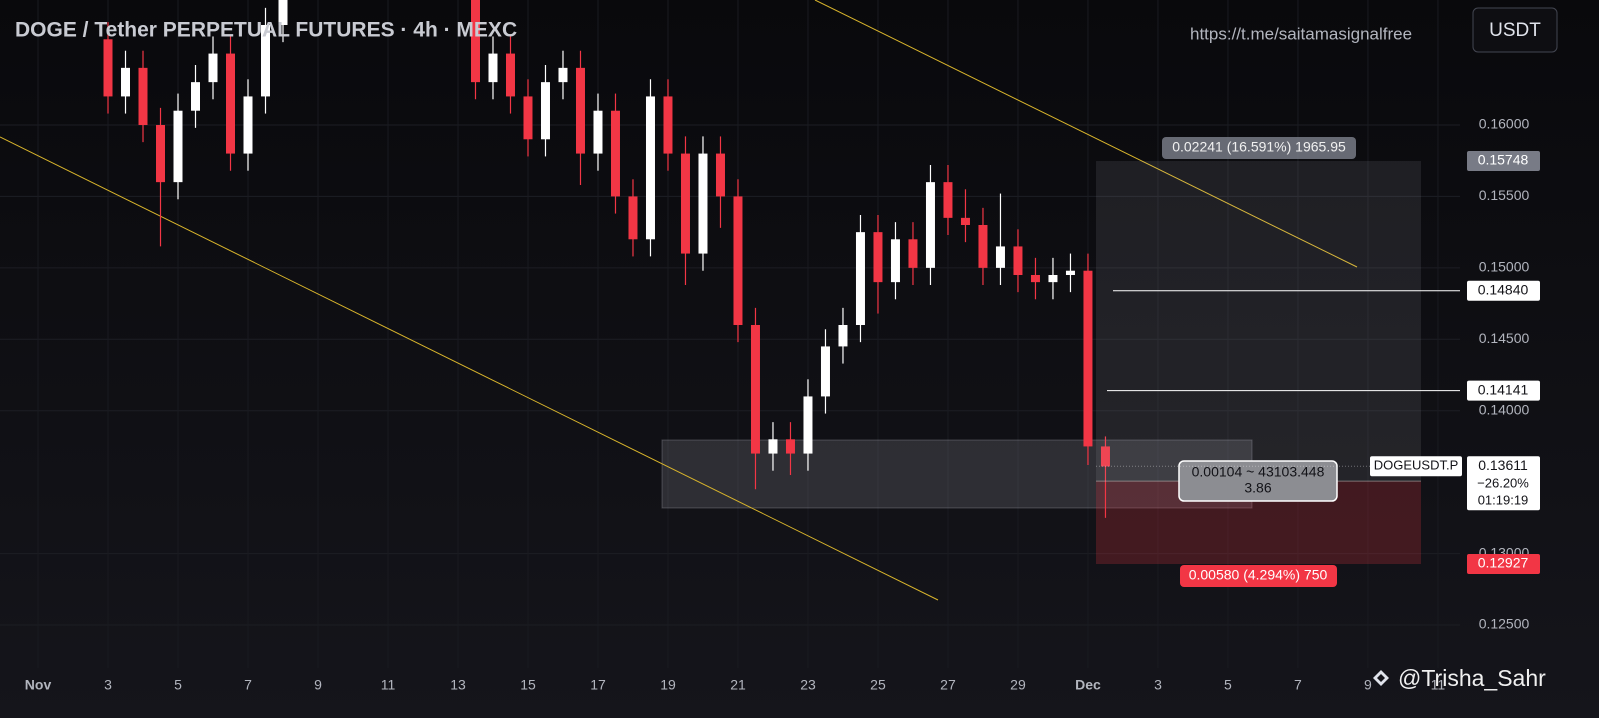 Image resolution: width=1599 pixels, height=718 pixels. I want to click on y-tick-label: 0.14500, so click(1504, 338).